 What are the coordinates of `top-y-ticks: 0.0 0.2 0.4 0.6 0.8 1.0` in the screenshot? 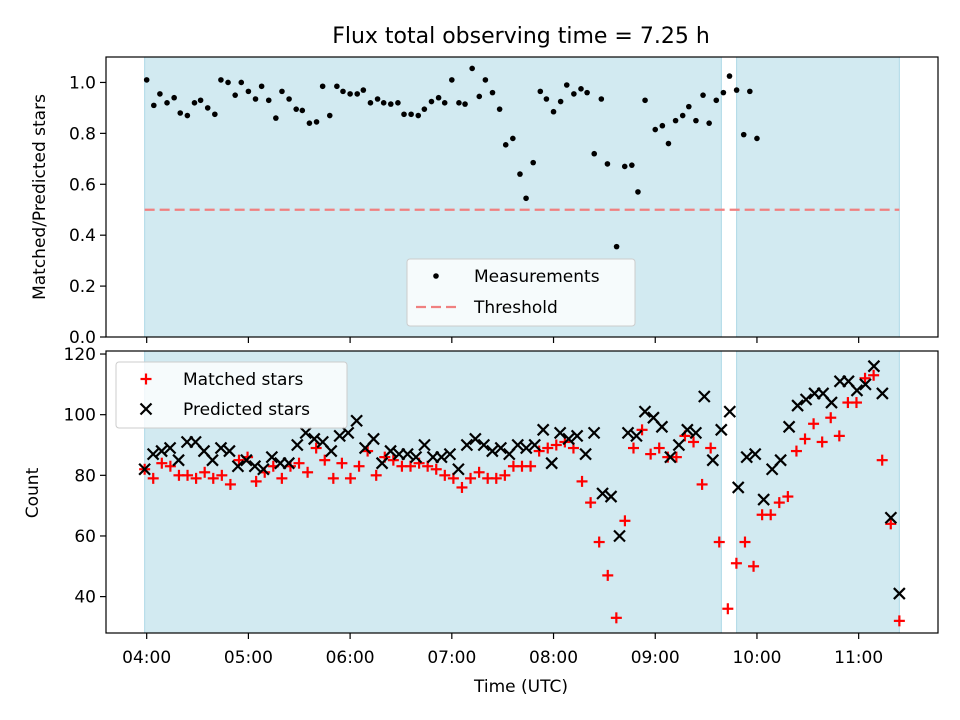 It's located at (87, 210).